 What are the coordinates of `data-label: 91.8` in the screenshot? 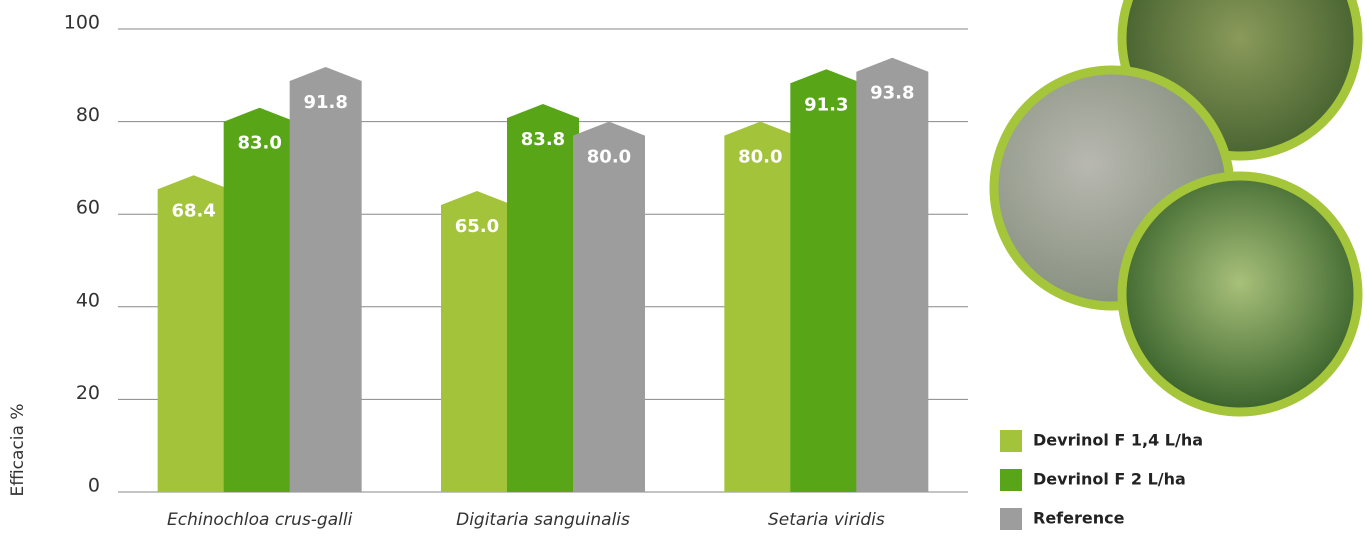 It's located at (325, 102).